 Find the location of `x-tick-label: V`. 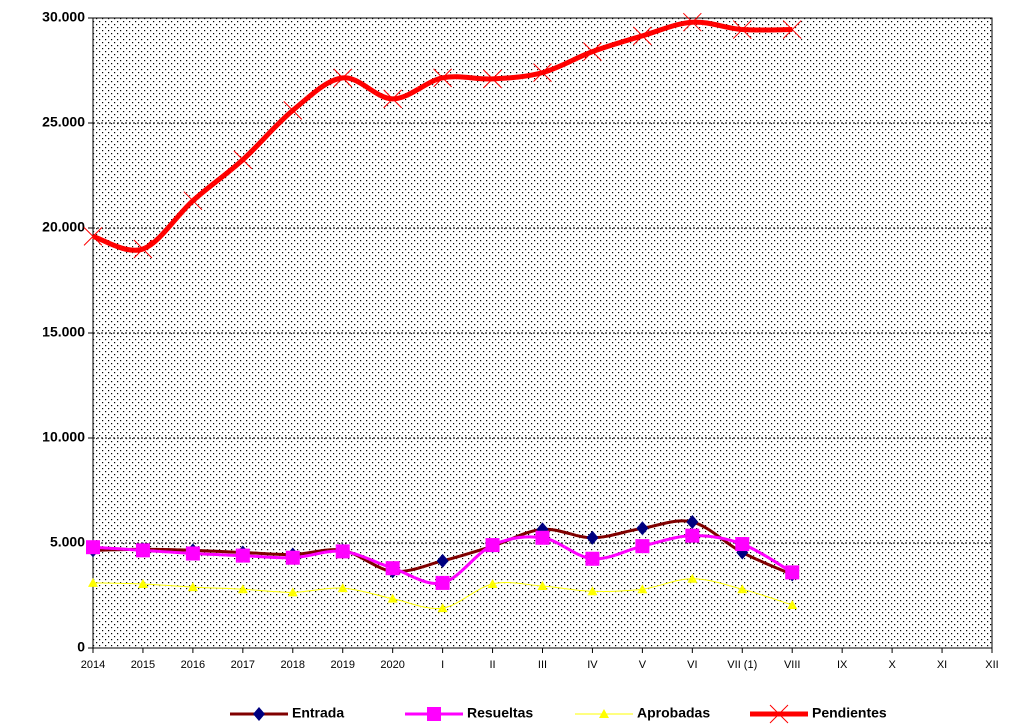

x-tick-label: V is located at coordinates (643, 665).